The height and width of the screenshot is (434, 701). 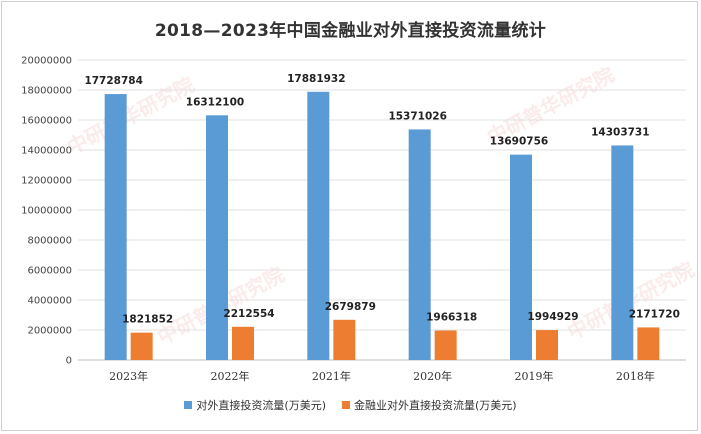 I want to click on x-tick-label: 2018年, so click(x=635, y=376).